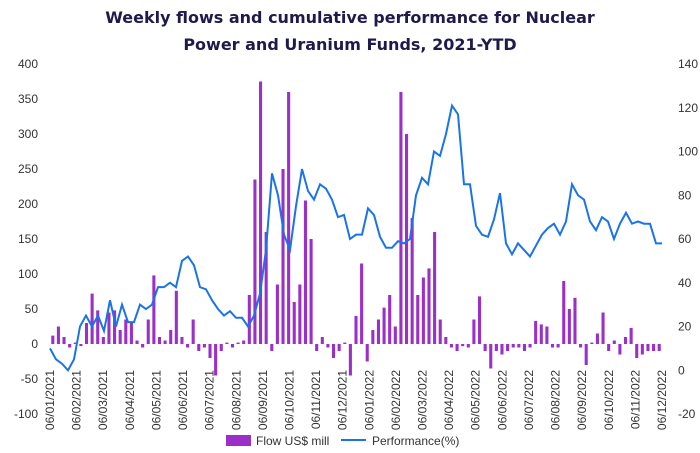 The height and width of the screenshot is (453, 700). What do you see at coordinates (687, 414) in the screenshot?
I see `y-right-tick-label: -20` at bounding box center [687, 414].